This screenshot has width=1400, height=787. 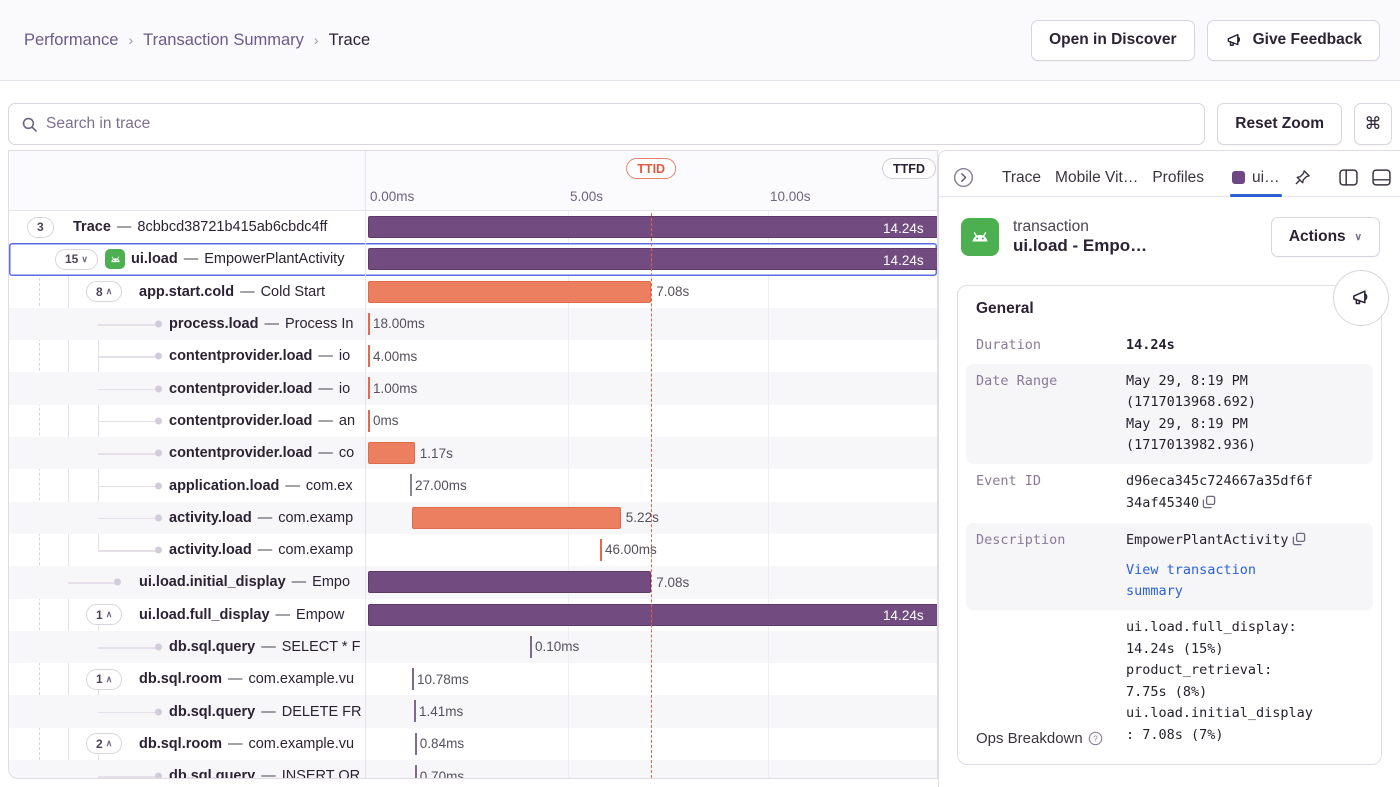 What do you see at coordinates (344, 356) in the screenshot?
I see `span-description: io` at bounding box center [344, 356].